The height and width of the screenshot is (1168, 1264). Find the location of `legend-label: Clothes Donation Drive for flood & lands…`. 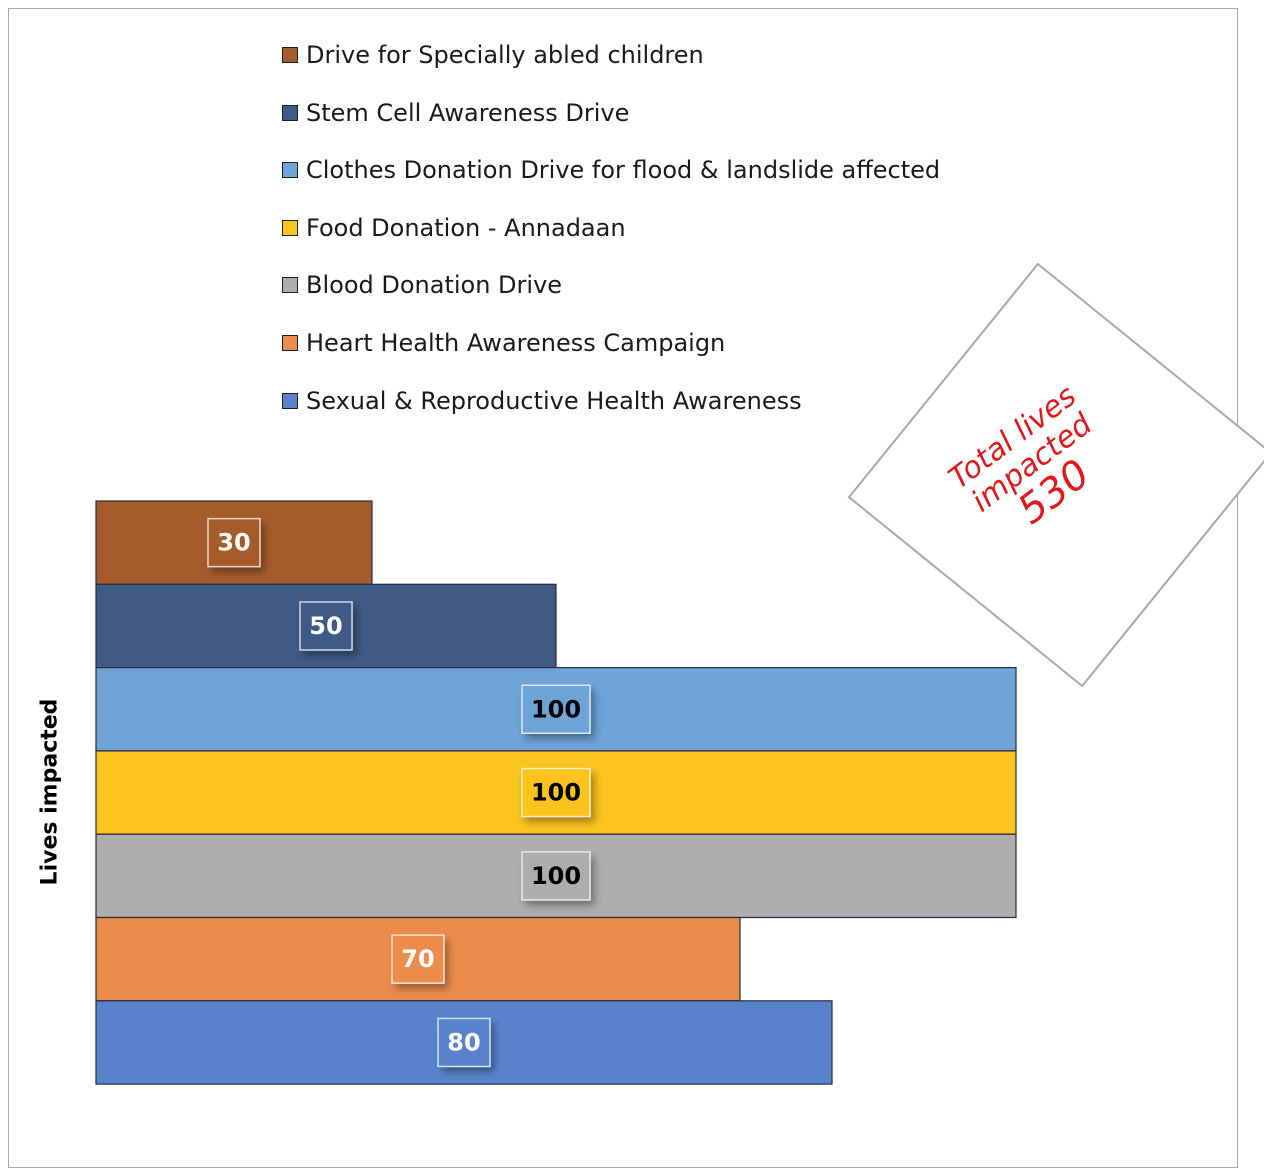

legend-label: Clothes Donation Drive for flood & lands… is located at coordinates (623, 170).